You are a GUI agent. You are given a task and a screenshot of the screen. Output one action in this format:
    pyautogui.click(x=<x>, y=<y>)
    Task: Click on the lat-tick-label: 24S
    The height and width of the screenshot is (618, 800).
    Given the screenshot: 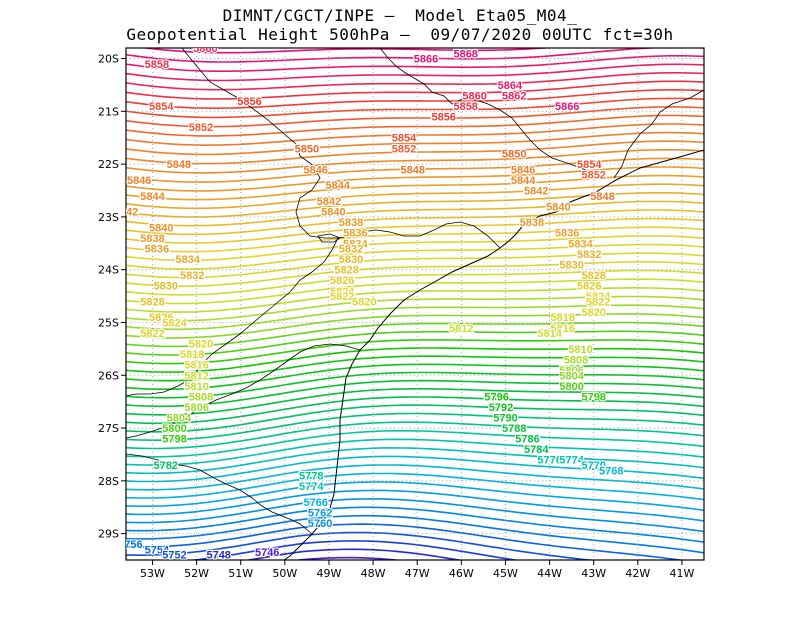 What is the action you would take?
    pyautogui.click(x=108, y=270)
    